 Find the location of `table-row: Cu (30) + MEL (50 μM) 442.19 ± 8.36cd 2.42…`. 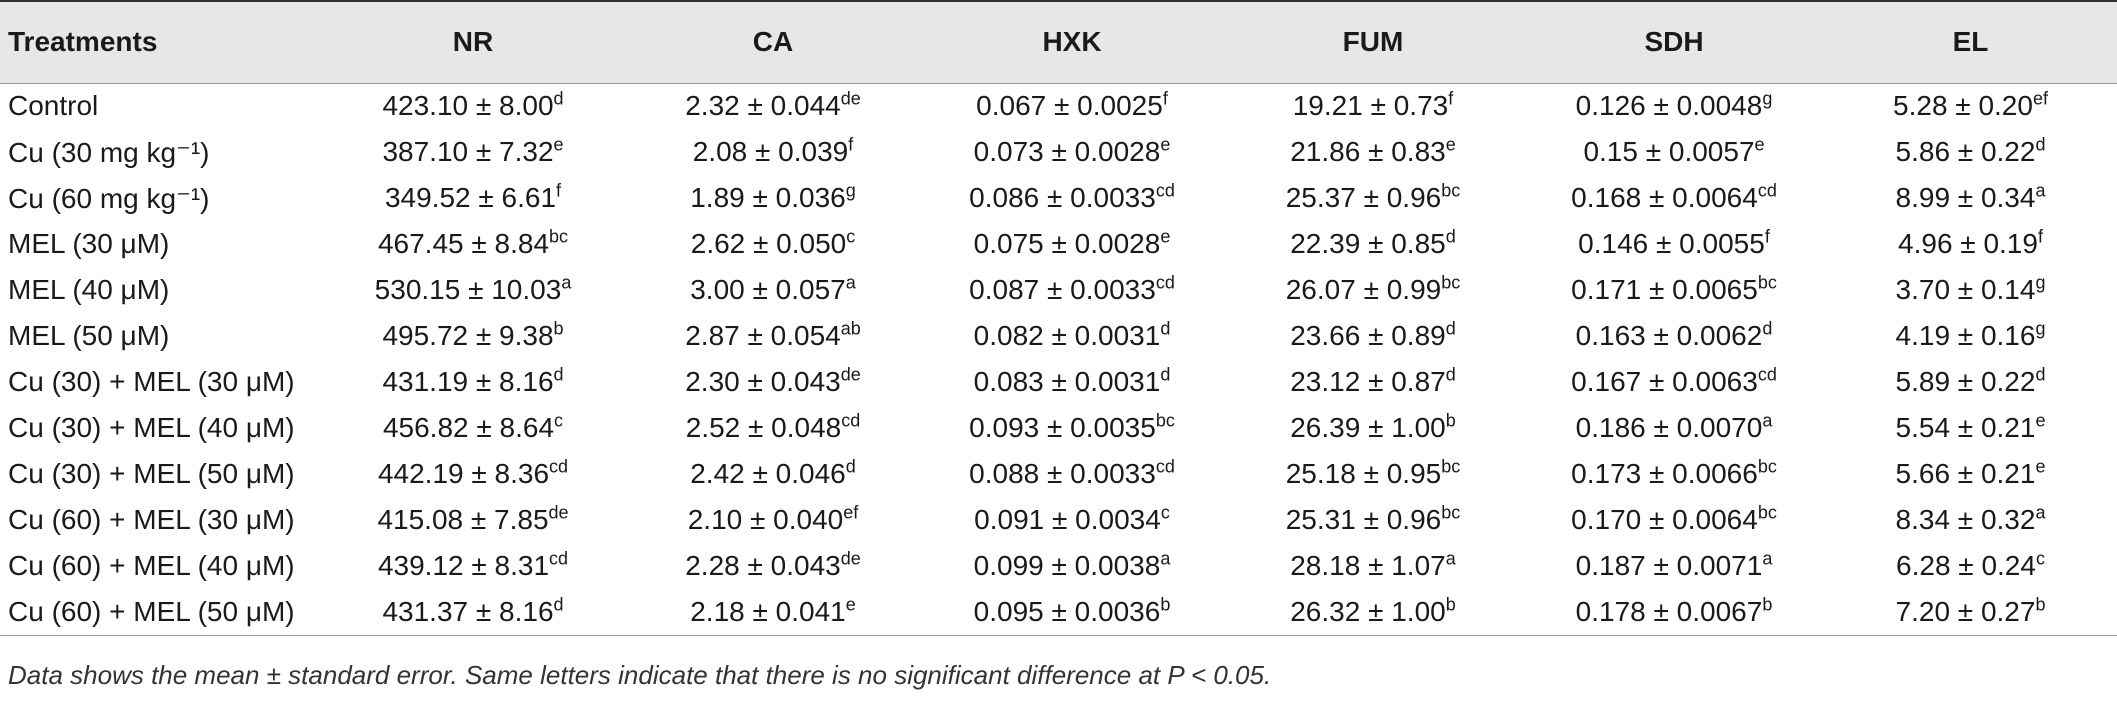

table-row: Cu (30) + MEL (50 μM) 442.19 ± 8.36cd 2.42… is located at coordinates (1058, 474).